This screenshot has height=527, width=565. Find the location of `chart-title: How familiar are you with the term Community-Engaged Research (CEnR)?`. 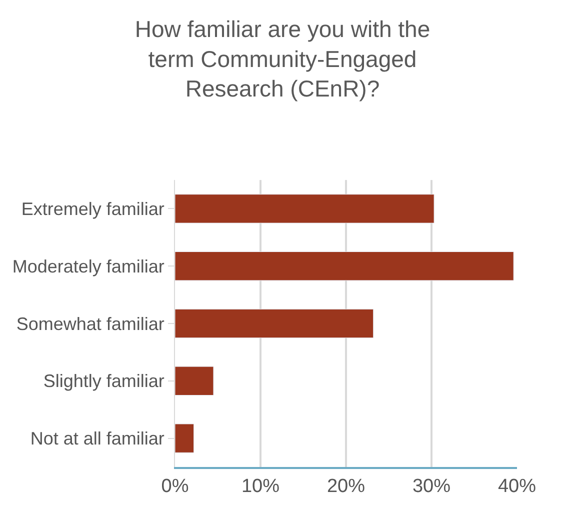

chart-title: How familiar are you with the term Community-Engaged Research (CEnR)? is located at coordinates (282, 59).